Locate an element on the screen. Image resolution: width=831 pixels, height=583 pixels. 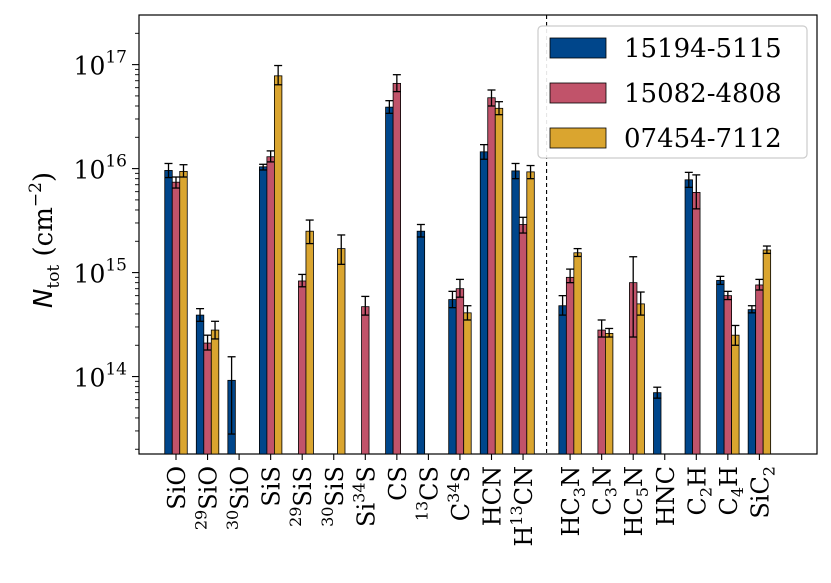
x-tick-label: C34S is located at coordinates (459, 493).